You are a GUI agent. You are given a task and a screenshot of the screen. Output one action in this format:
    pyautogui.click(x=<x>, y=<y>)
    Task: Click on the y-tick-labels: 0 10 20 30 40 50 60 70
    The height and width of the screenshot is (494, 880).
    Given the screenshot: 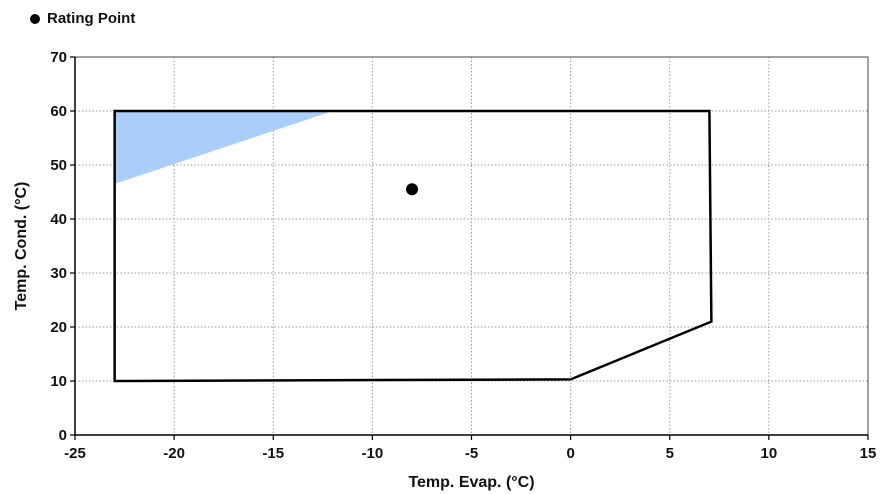 What is the action you would take?
    pyautogui.click(x=58, y=246)
    